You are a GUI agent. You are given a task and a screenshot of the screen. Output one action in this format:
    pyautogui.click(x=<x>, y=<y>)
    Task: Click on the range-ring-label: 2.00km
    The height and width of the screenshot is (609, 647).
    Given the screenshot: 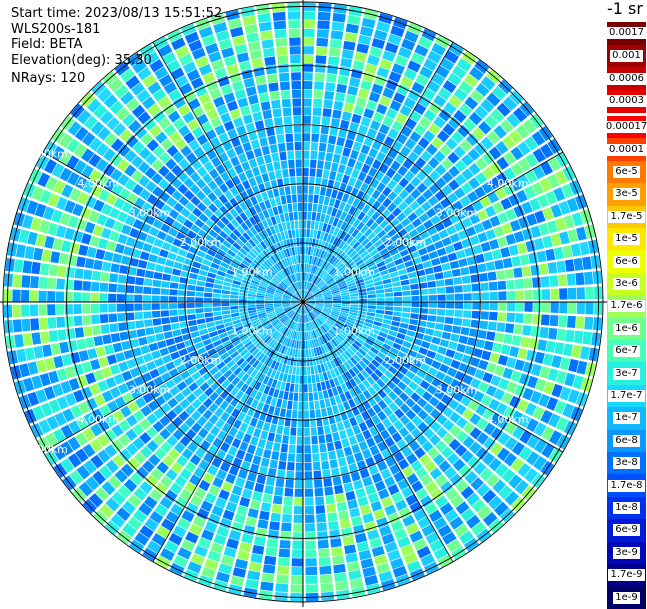 What is the action you would take?
    pyautogui.click(x=201, y=242)
    